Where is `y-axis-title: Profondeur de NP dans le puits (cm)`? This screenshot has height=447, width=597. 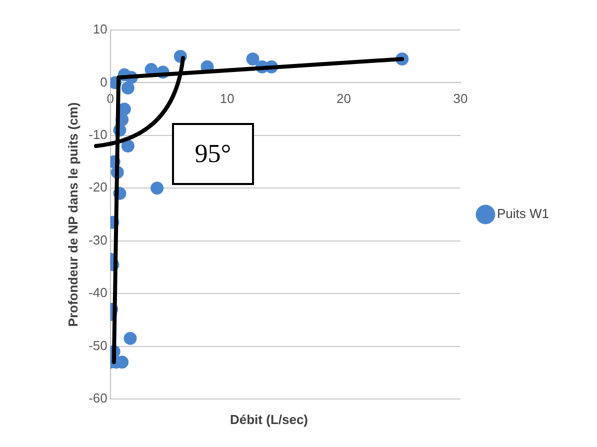
y-axis-title: Profondeur de NP dans le puits (cm) is located at coordinates (72, 214).